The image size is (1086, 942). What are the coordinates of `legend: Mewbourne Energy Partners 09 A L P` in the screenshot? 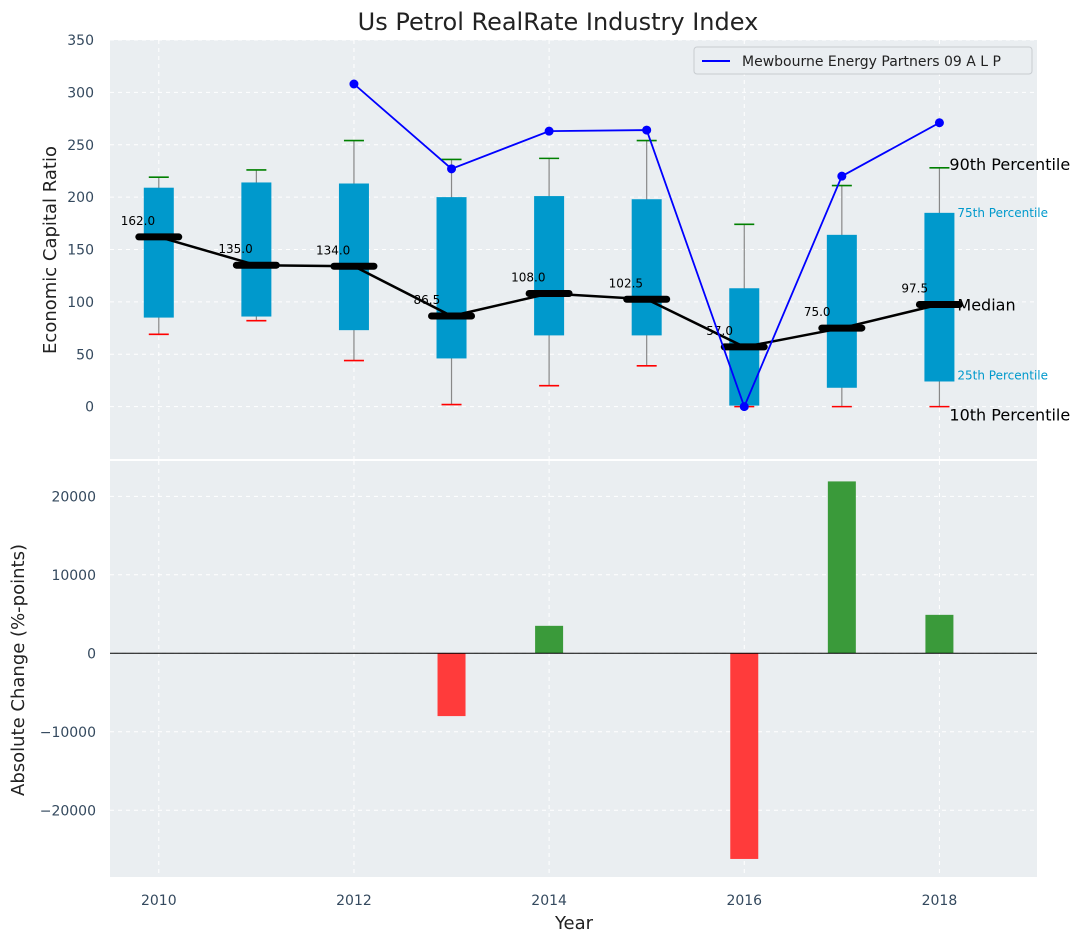 It's located at (863, 60).